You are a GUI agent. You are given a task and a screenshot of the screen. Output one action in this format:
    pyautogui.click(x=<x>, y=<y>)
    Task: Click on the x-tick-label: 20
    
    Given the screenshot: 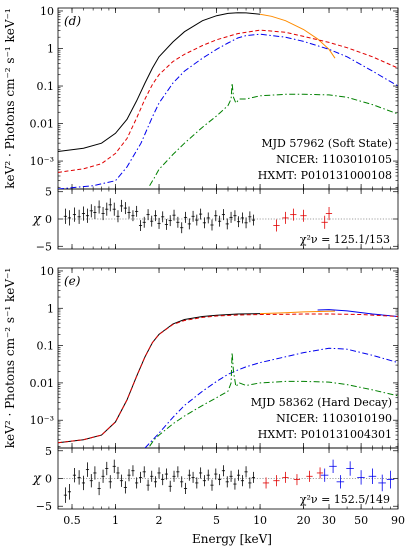 What is the action you would take?
    pyautogui.click(x=304, y=520)
    